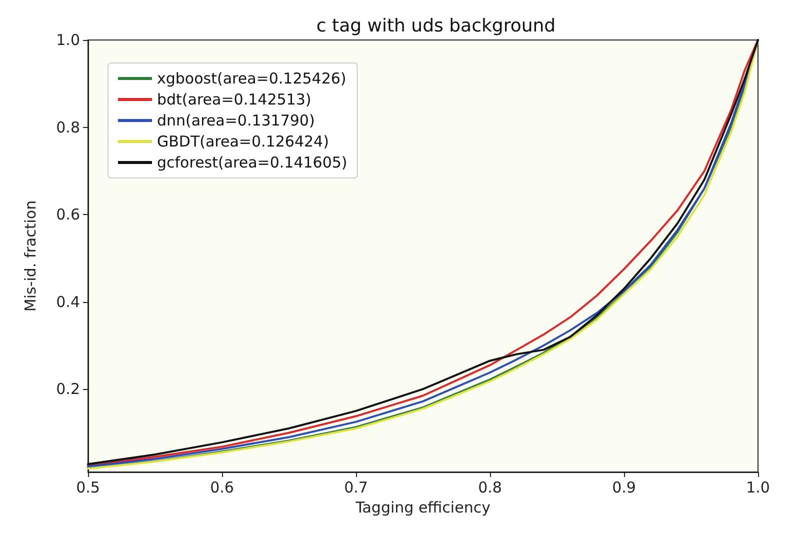  I want to click on x-tick-label: 0.9, so click(624, 487).